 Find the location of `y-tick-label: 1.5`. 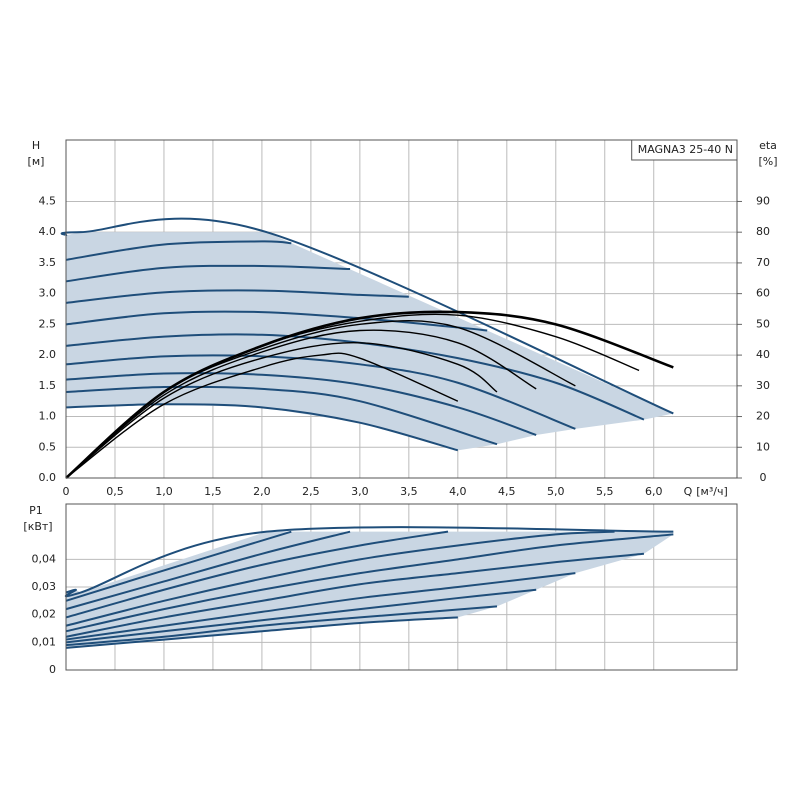

y-tick-label: 1.5 is located at coordinates (48, 385).